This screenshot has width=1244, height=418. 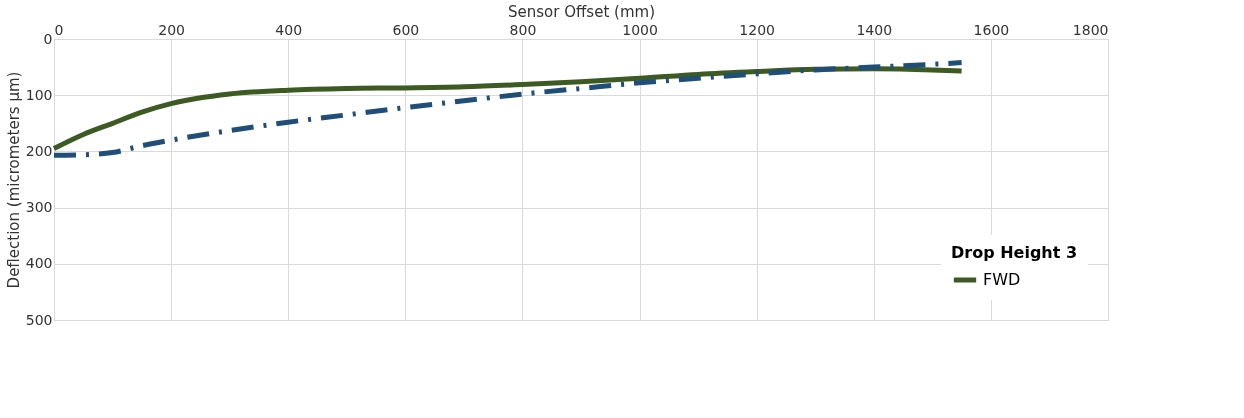 What do you see at coordinates (59, 29) in the screenshot?
I see `x-tick-label: 0` at bounding box center [59, 29].